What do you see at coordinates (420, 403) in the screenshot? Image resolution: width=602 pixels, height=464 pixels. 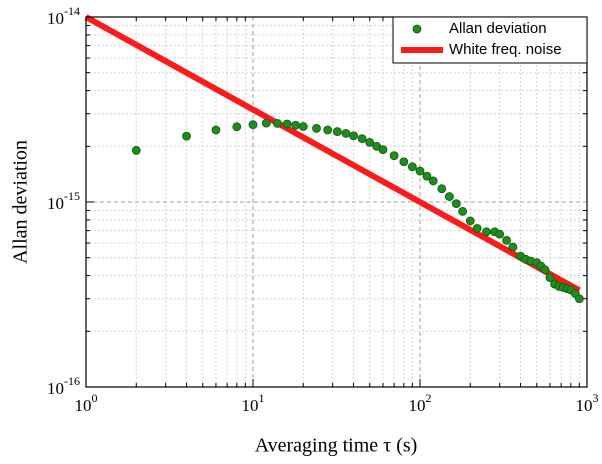 I see `x-tick-label: 10²` at bounding box center [420, 403].